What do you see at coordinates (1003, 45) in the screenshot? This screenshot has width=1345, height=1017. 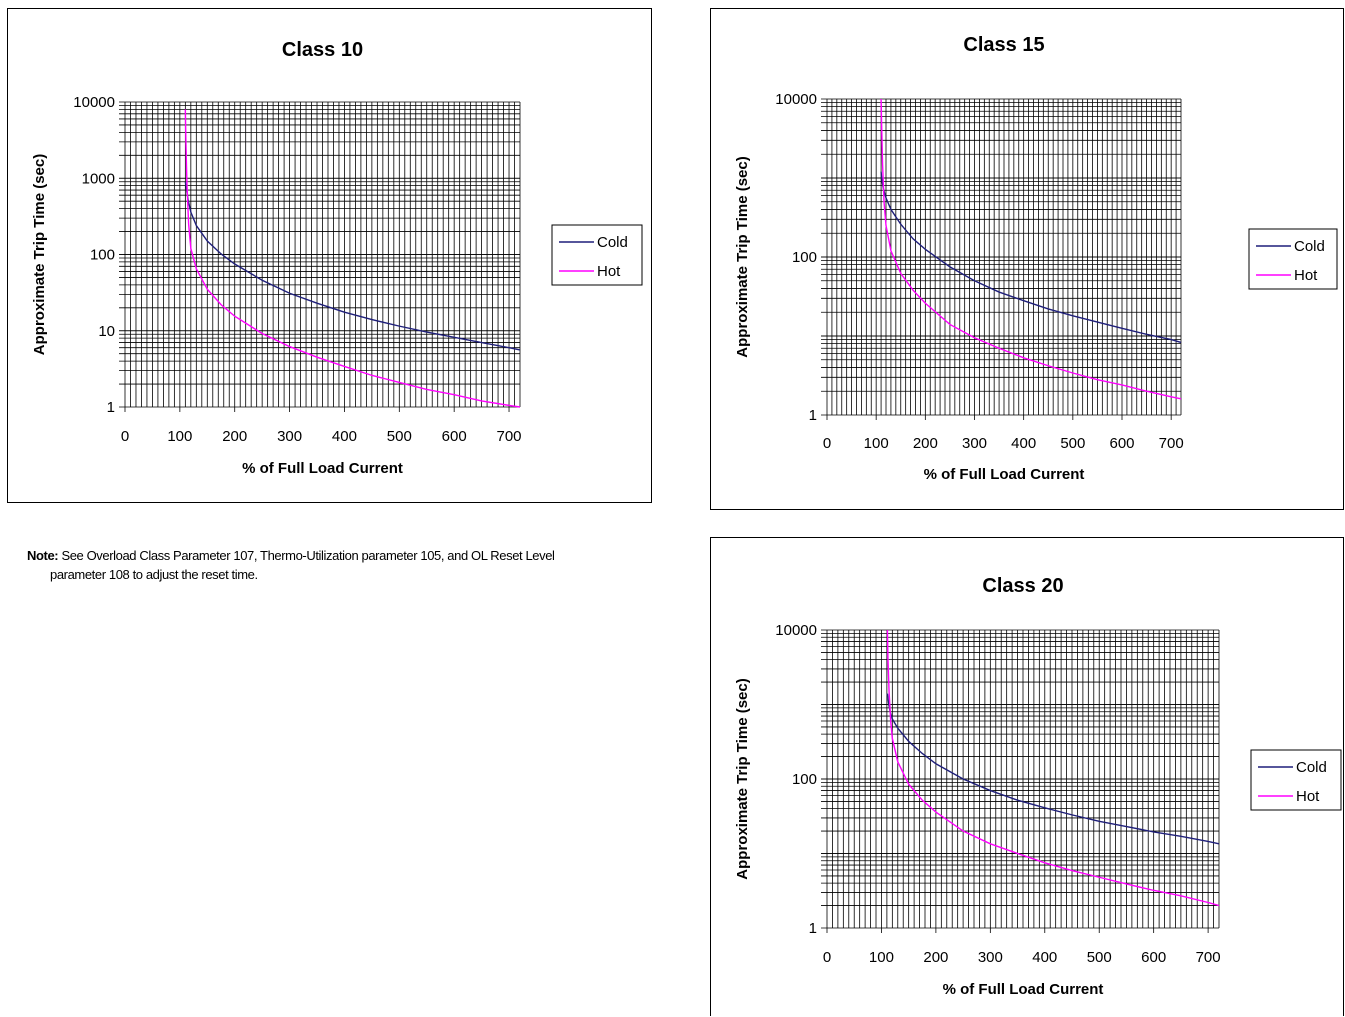 I see `chart-title: Class 15` at bounding box center [1003, 45].